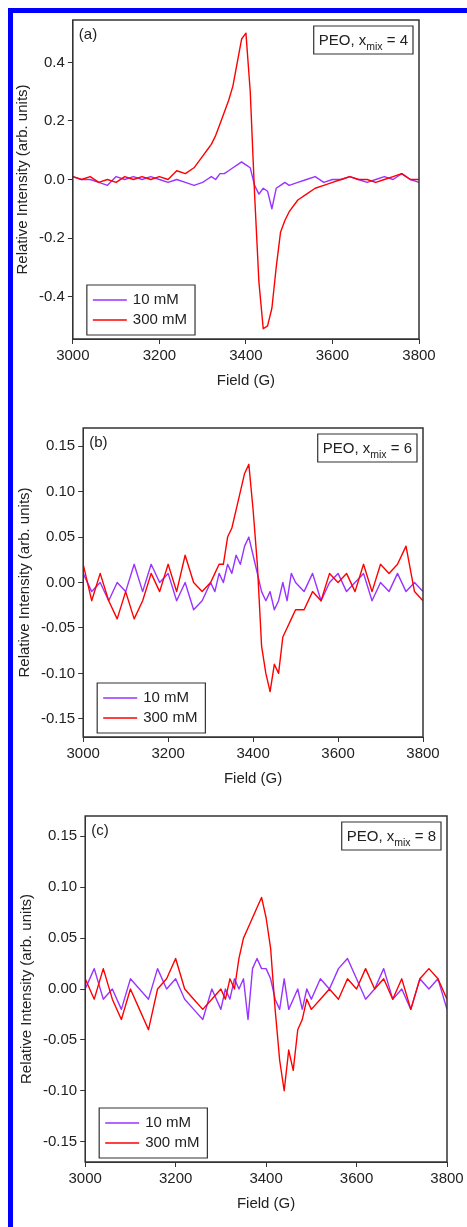  Describe the element at coordinates (88, 33) in the screenshot. I see `annotation: (a)` at that location.